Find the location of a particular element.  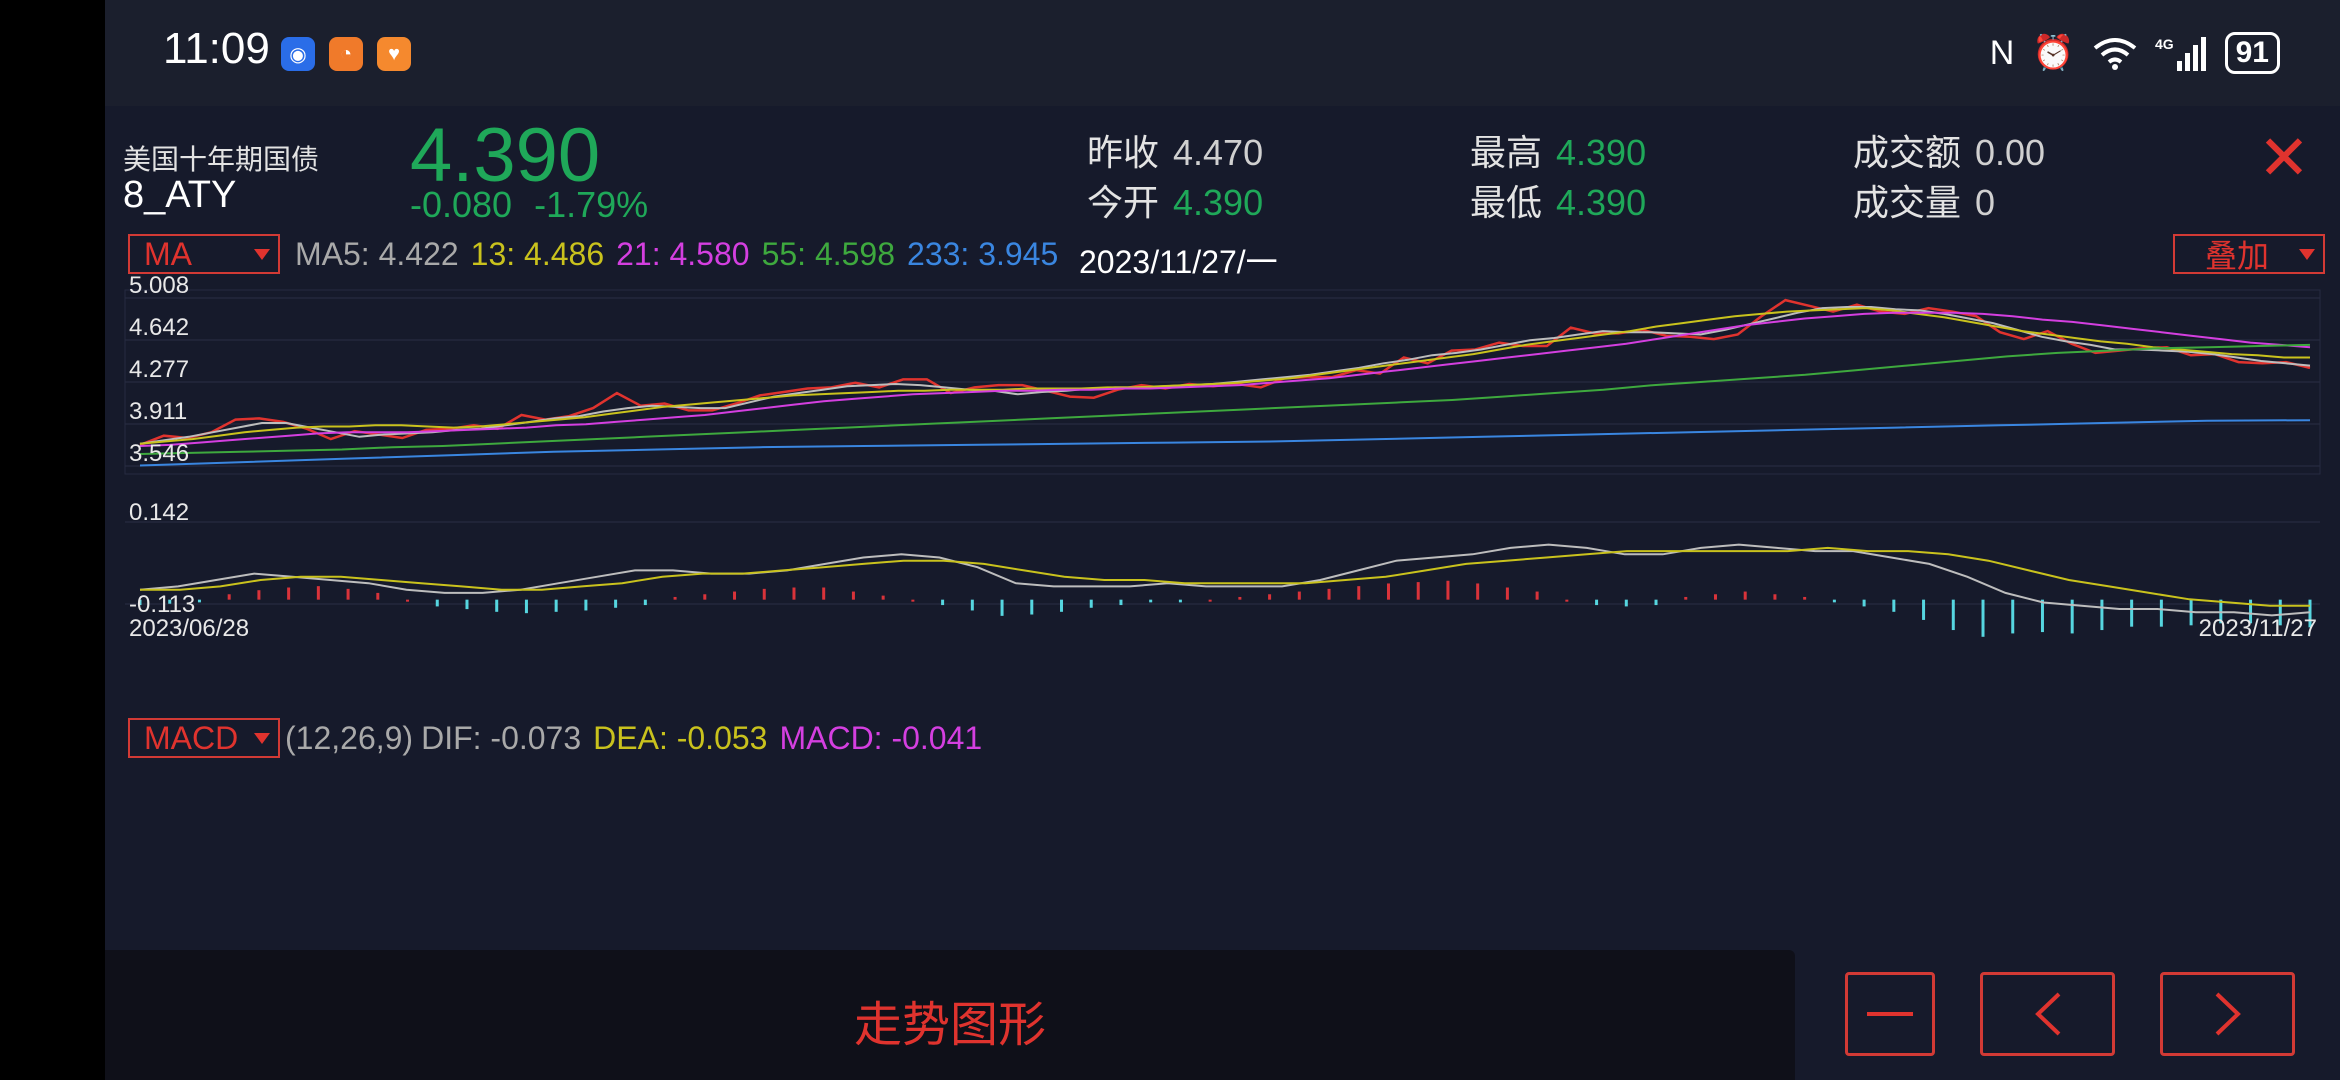

main-chart-lines is located at coordinates (1225, 382).